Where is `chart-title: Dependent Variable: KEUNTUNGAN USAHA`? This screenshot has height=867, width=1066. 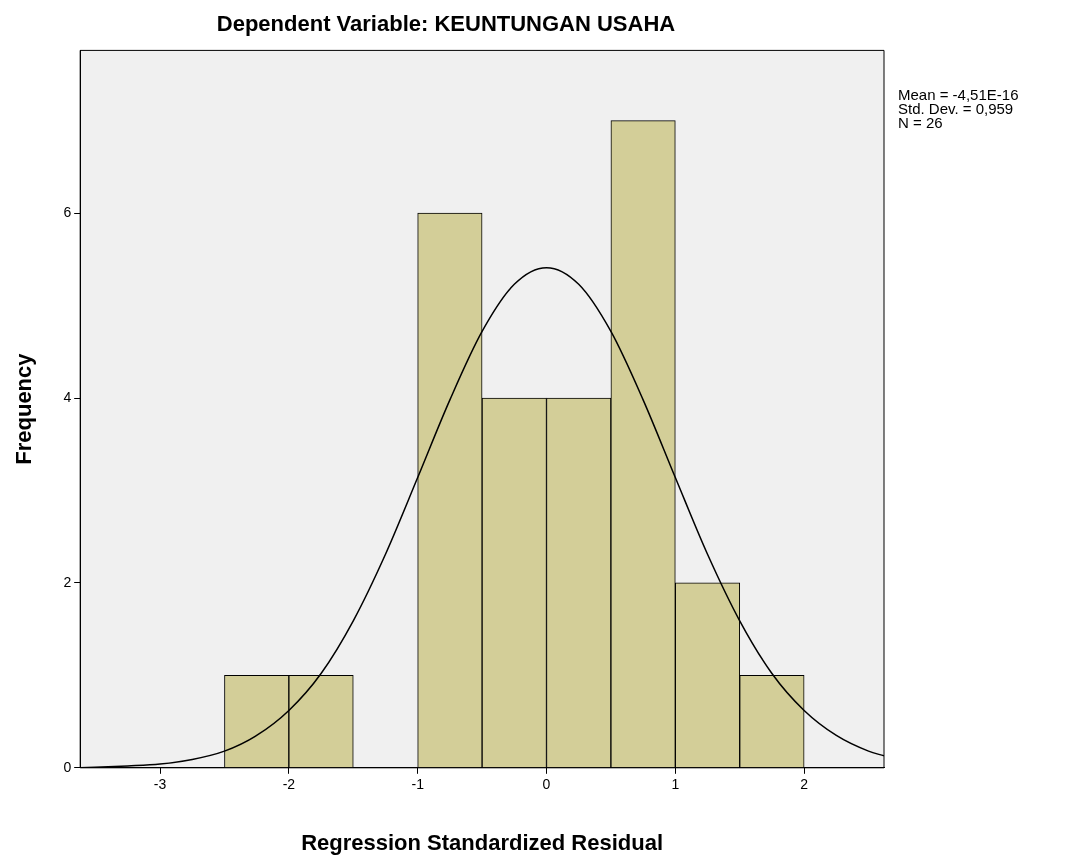
chart-title: Dependent Variable: KEUNTUNGAN USAHA is located at coordinates (446, 24).